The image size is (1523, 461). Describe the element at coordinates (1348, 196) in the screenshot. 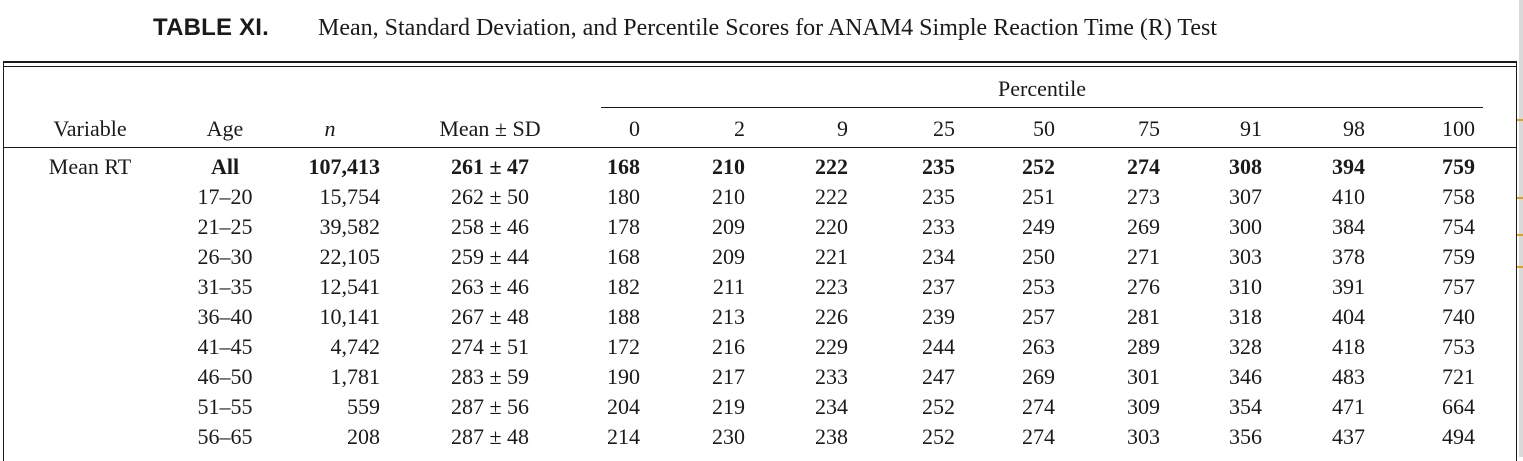

I see `percentile-cell: 410` at that location.